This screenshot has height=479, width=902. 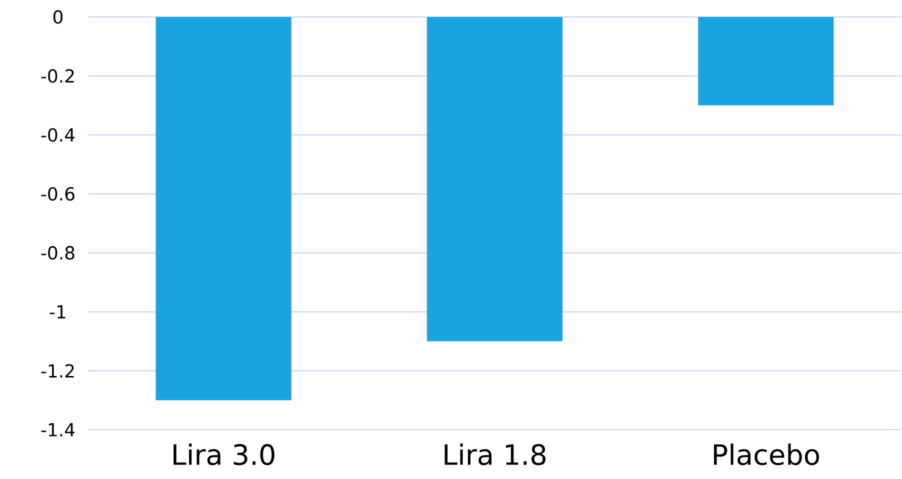 What do you see at coordinates (58, 429) in the screenshot?
I see `y-tick-label: -1.4` at bounding box center [58, 429].